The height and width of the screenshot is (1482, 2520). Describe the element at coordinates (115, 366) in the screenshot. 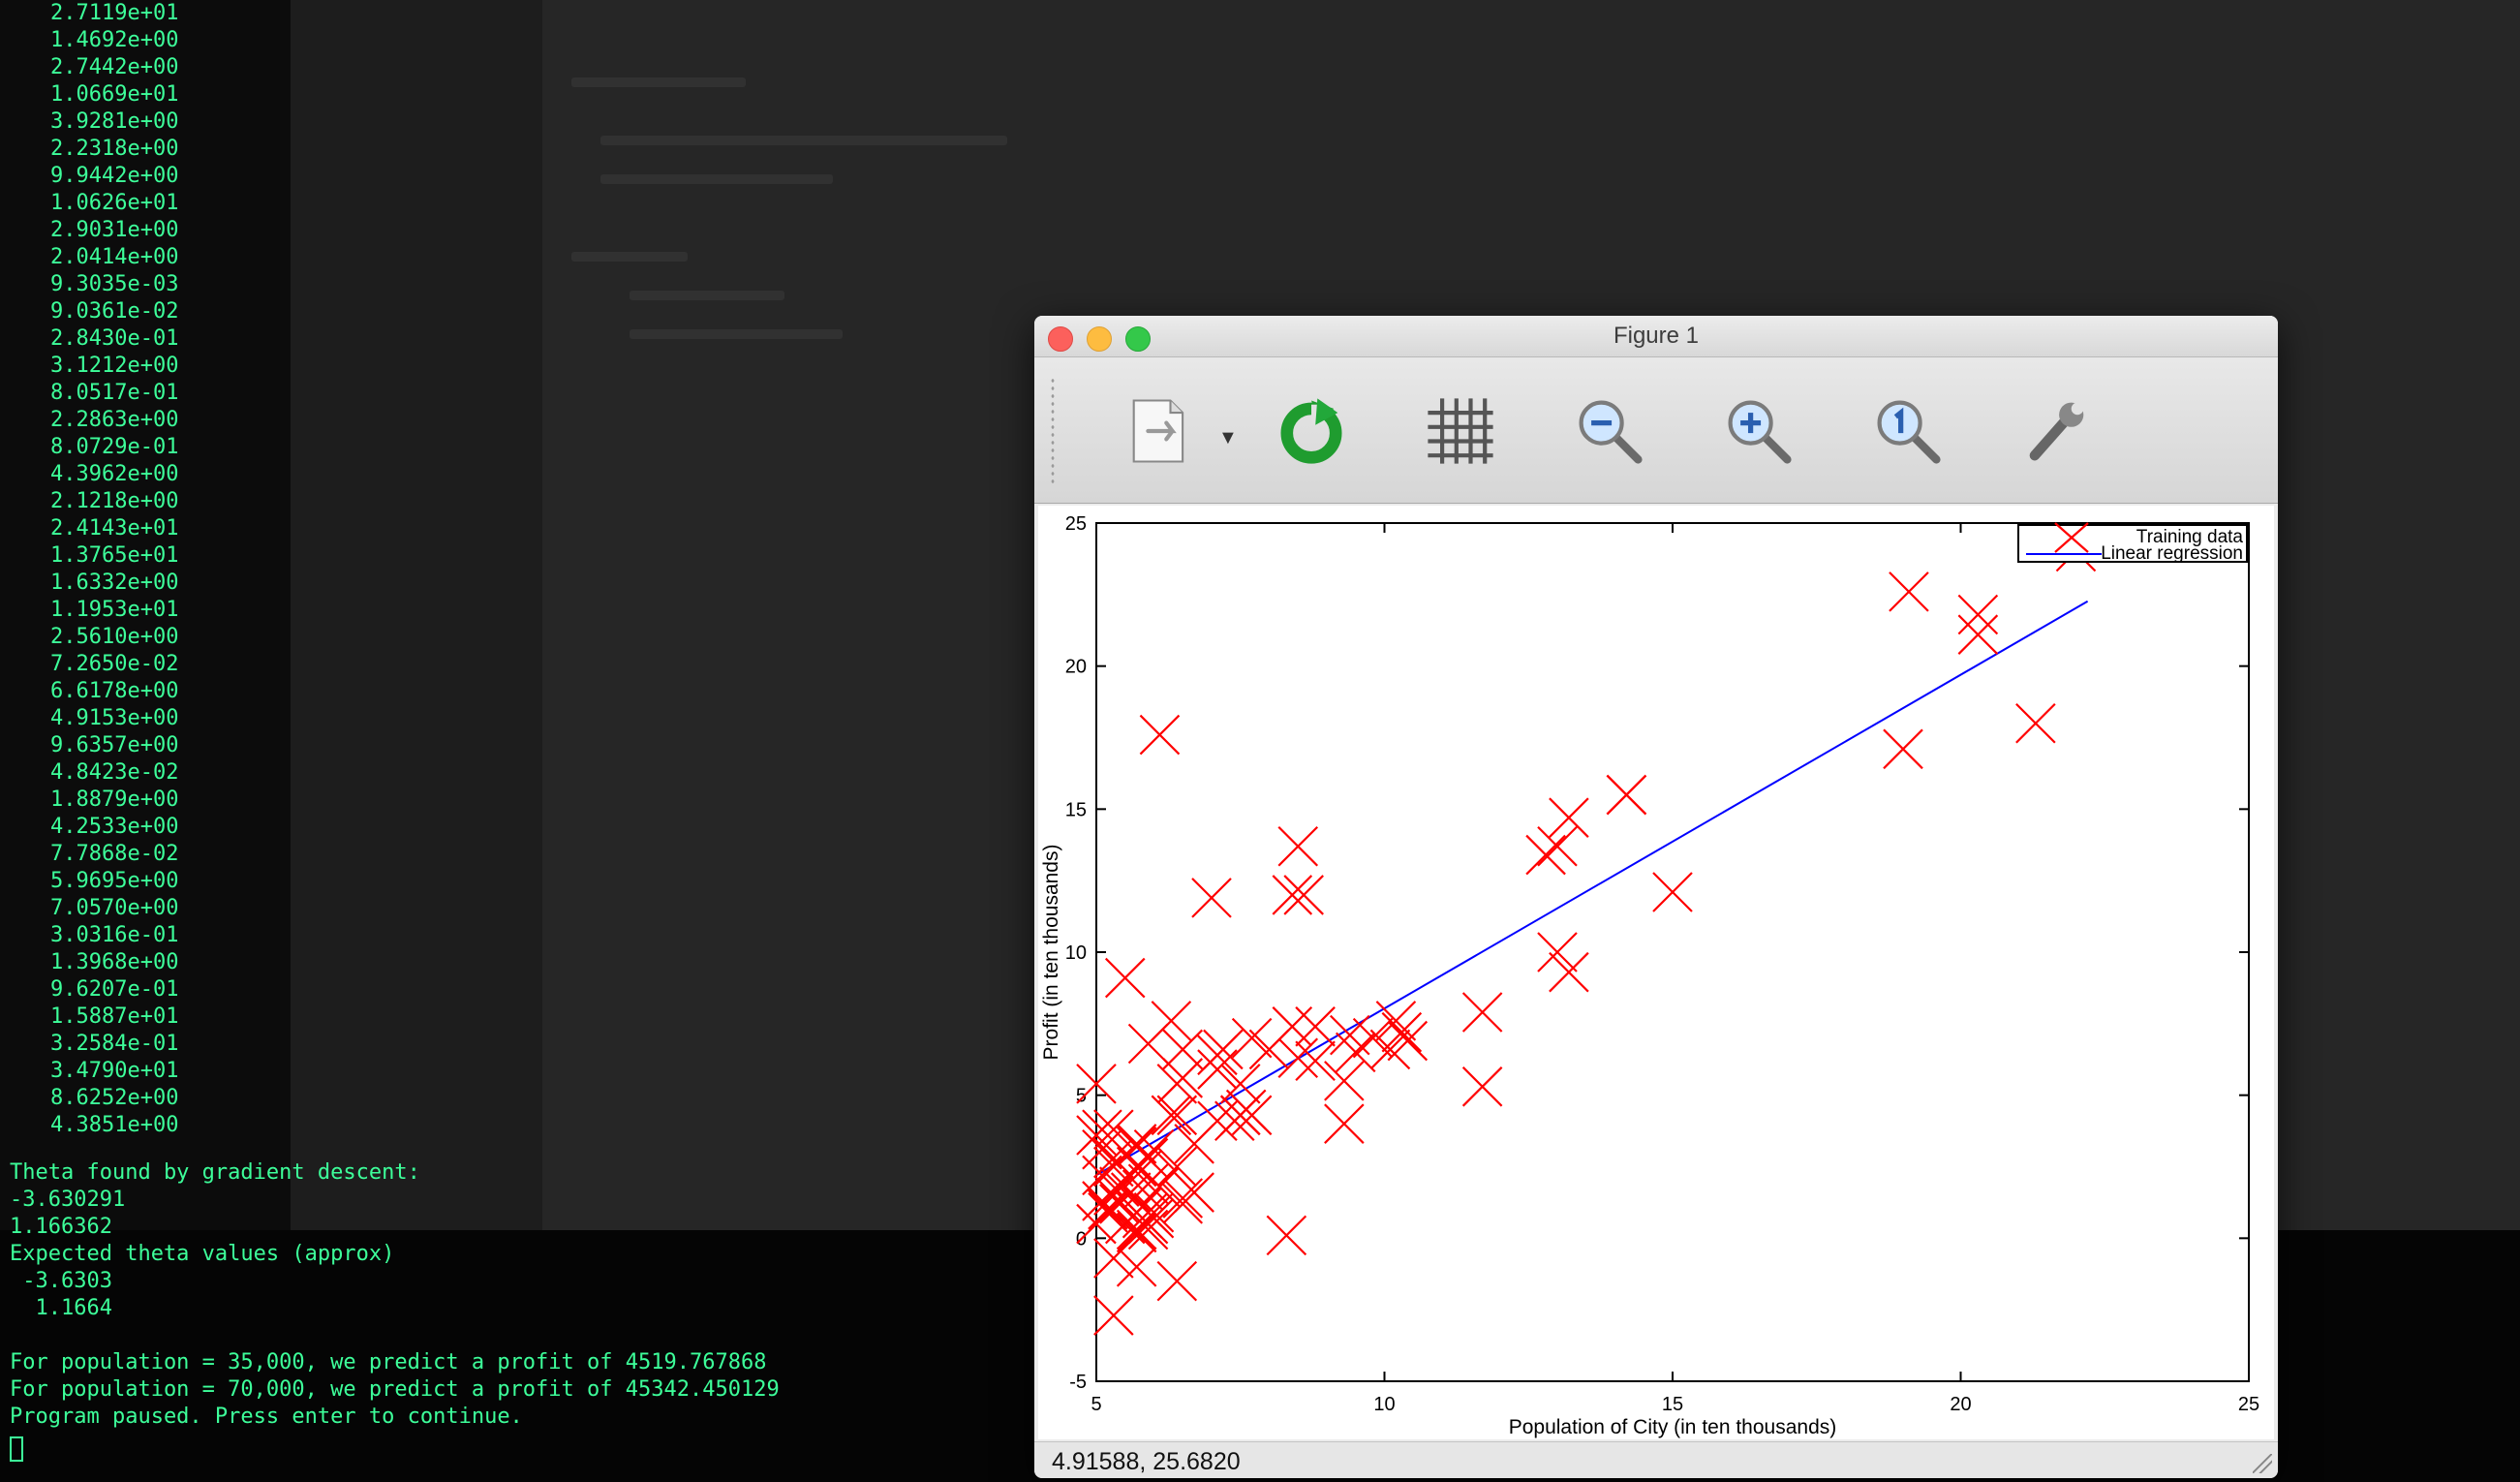

I see `terminal-output-line: 3.1212e+00` at that location.